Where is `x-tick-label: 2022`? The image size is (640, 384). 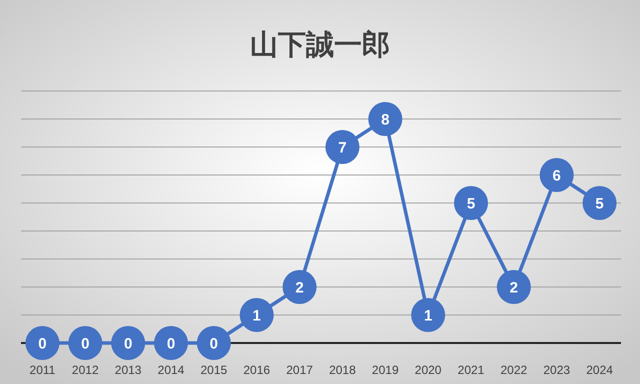
x-tick-label: 2022 is located at coordinates (514, 370).